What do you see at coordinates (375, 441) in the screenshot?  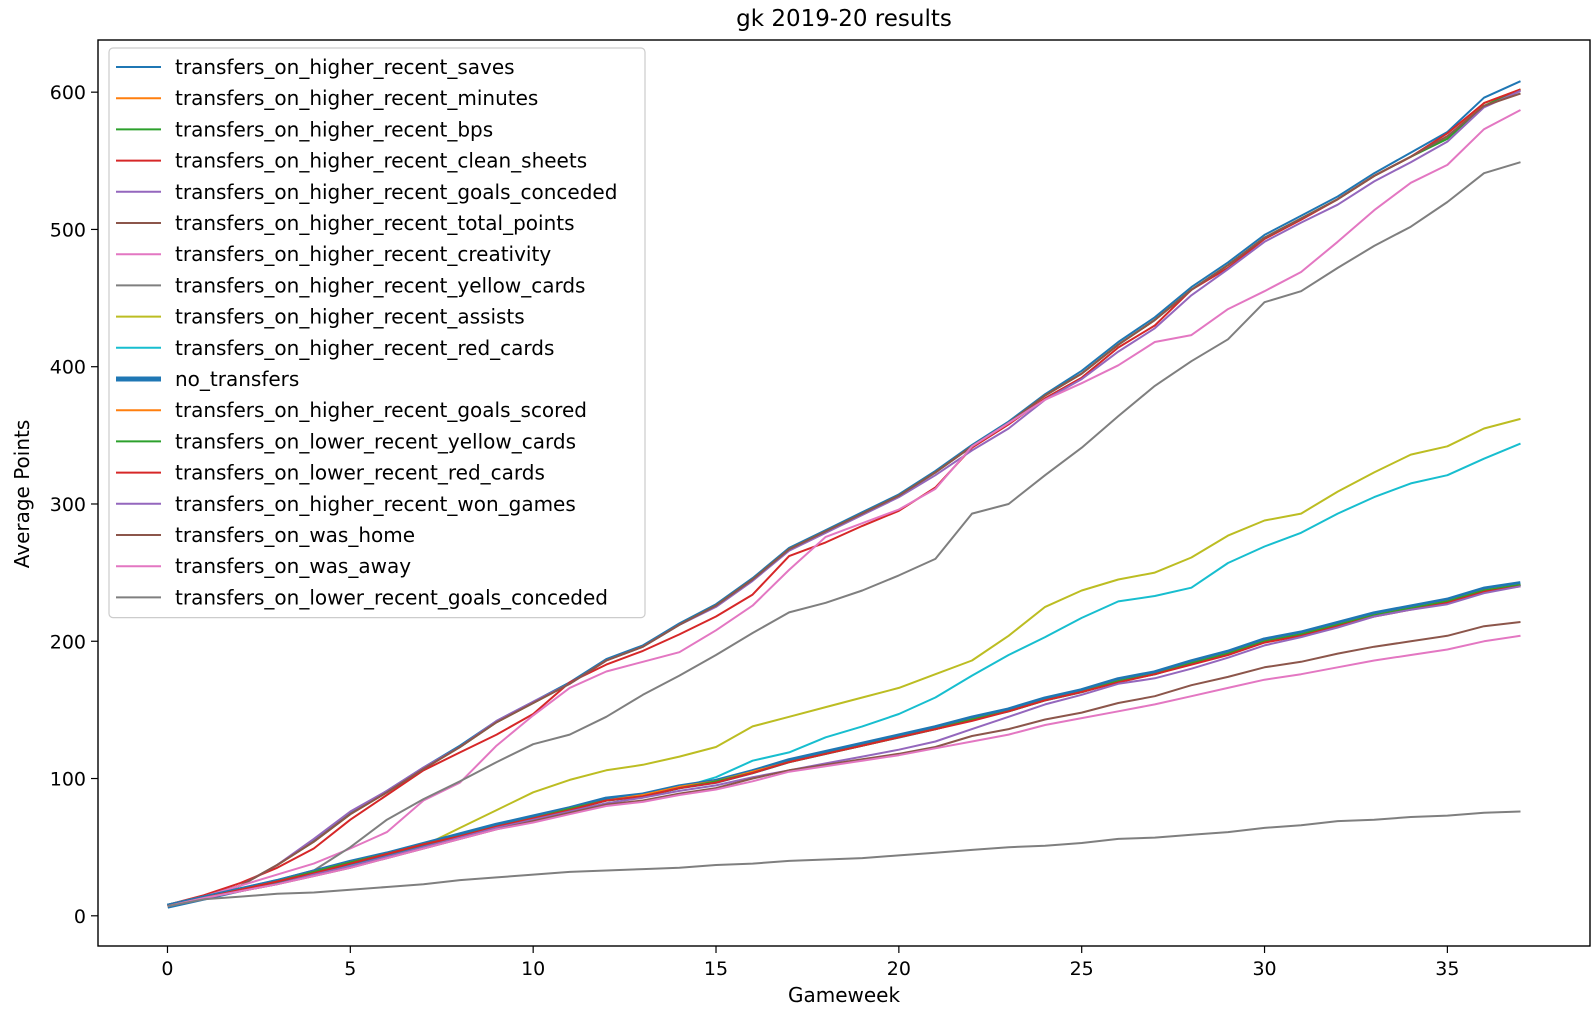 I see `legend-entry-label: transfers_on_lower_recent_yellow_cards` at bounding box center [375, 441].